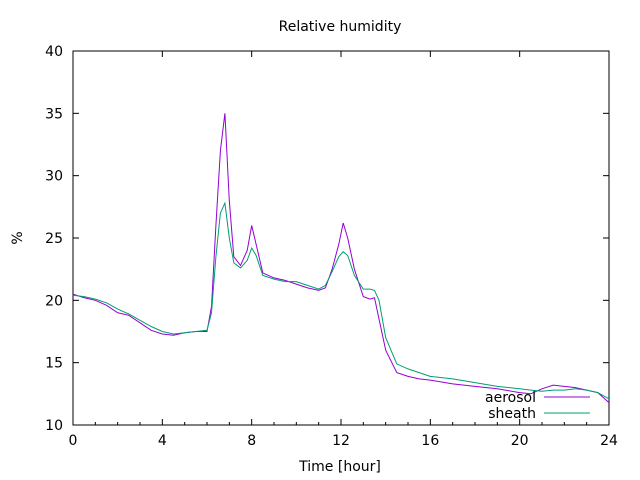 The height and width of the screenshot is (480, 640). Describe the element at coordinates (54, 426) in the screenshot. I see `y-tick-label: 10` at that location.